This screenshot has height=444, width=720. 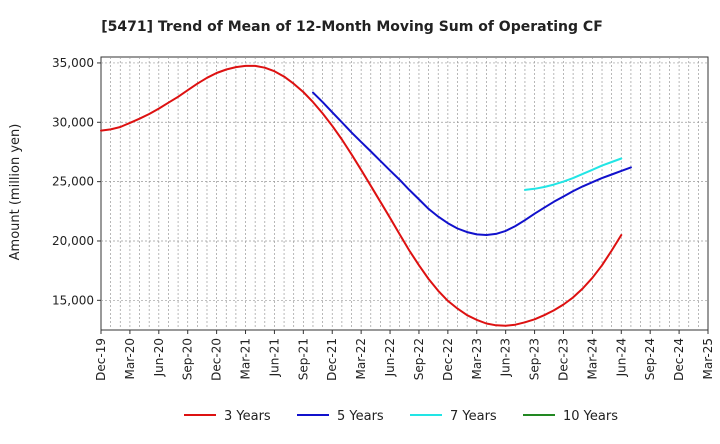 I want to click on x-tick-label: Mar-23, so click(x=477, y=358).